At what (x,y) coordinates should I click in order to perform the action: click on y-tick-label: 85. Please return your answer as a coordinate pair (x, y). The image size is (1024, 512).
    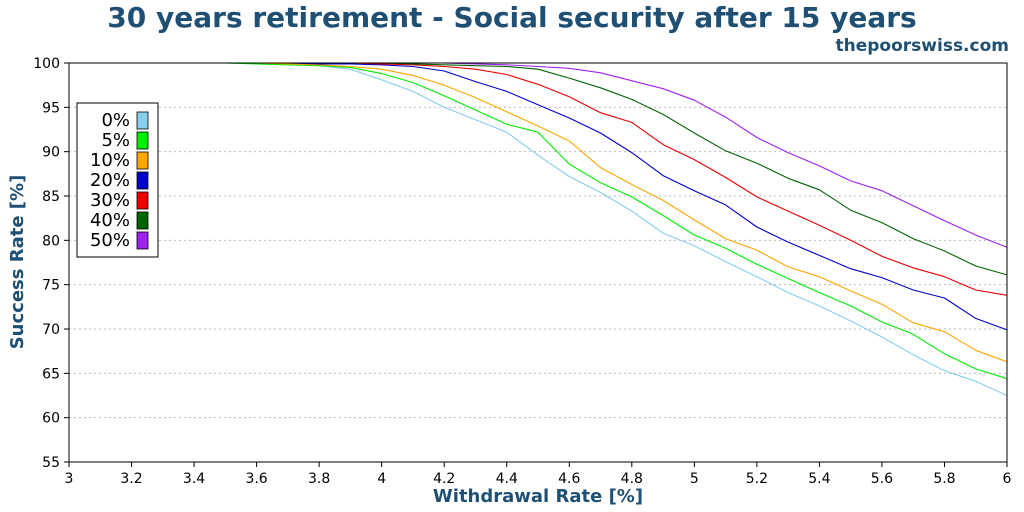
    Looking at the image, I should click on (51, 197).